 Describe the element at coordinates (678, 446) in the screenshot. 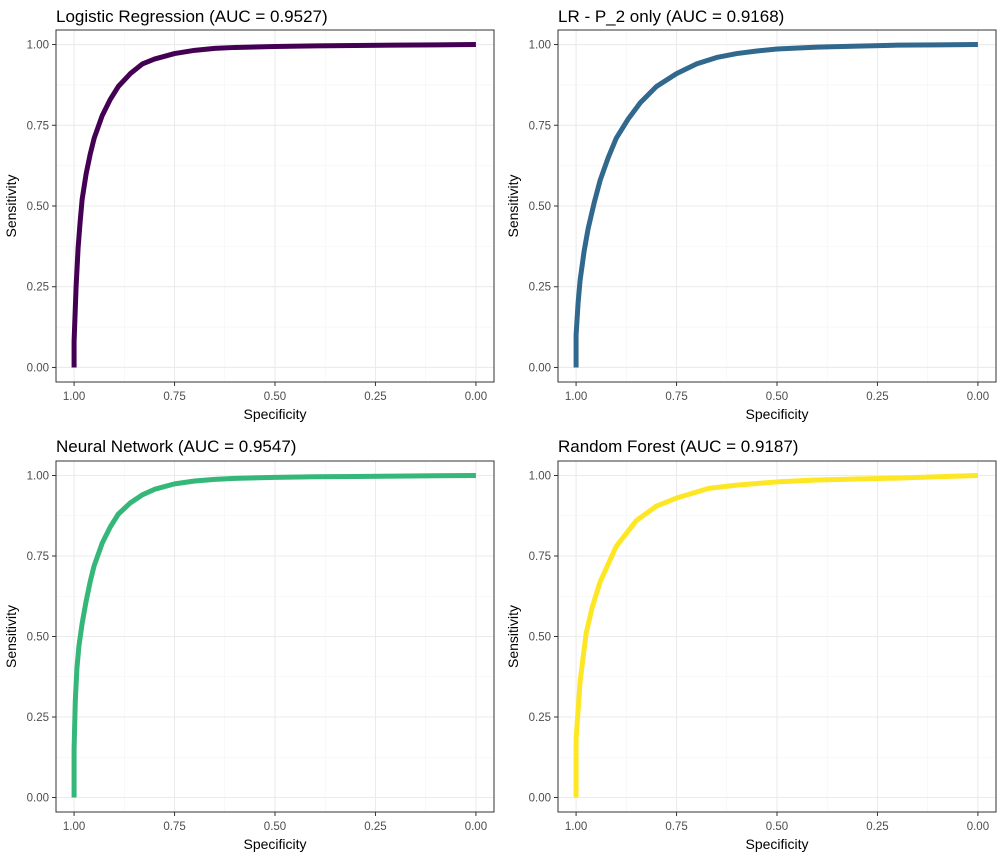

I see `panel-title: Random Forest (AUC = 0.9187)` at that location.